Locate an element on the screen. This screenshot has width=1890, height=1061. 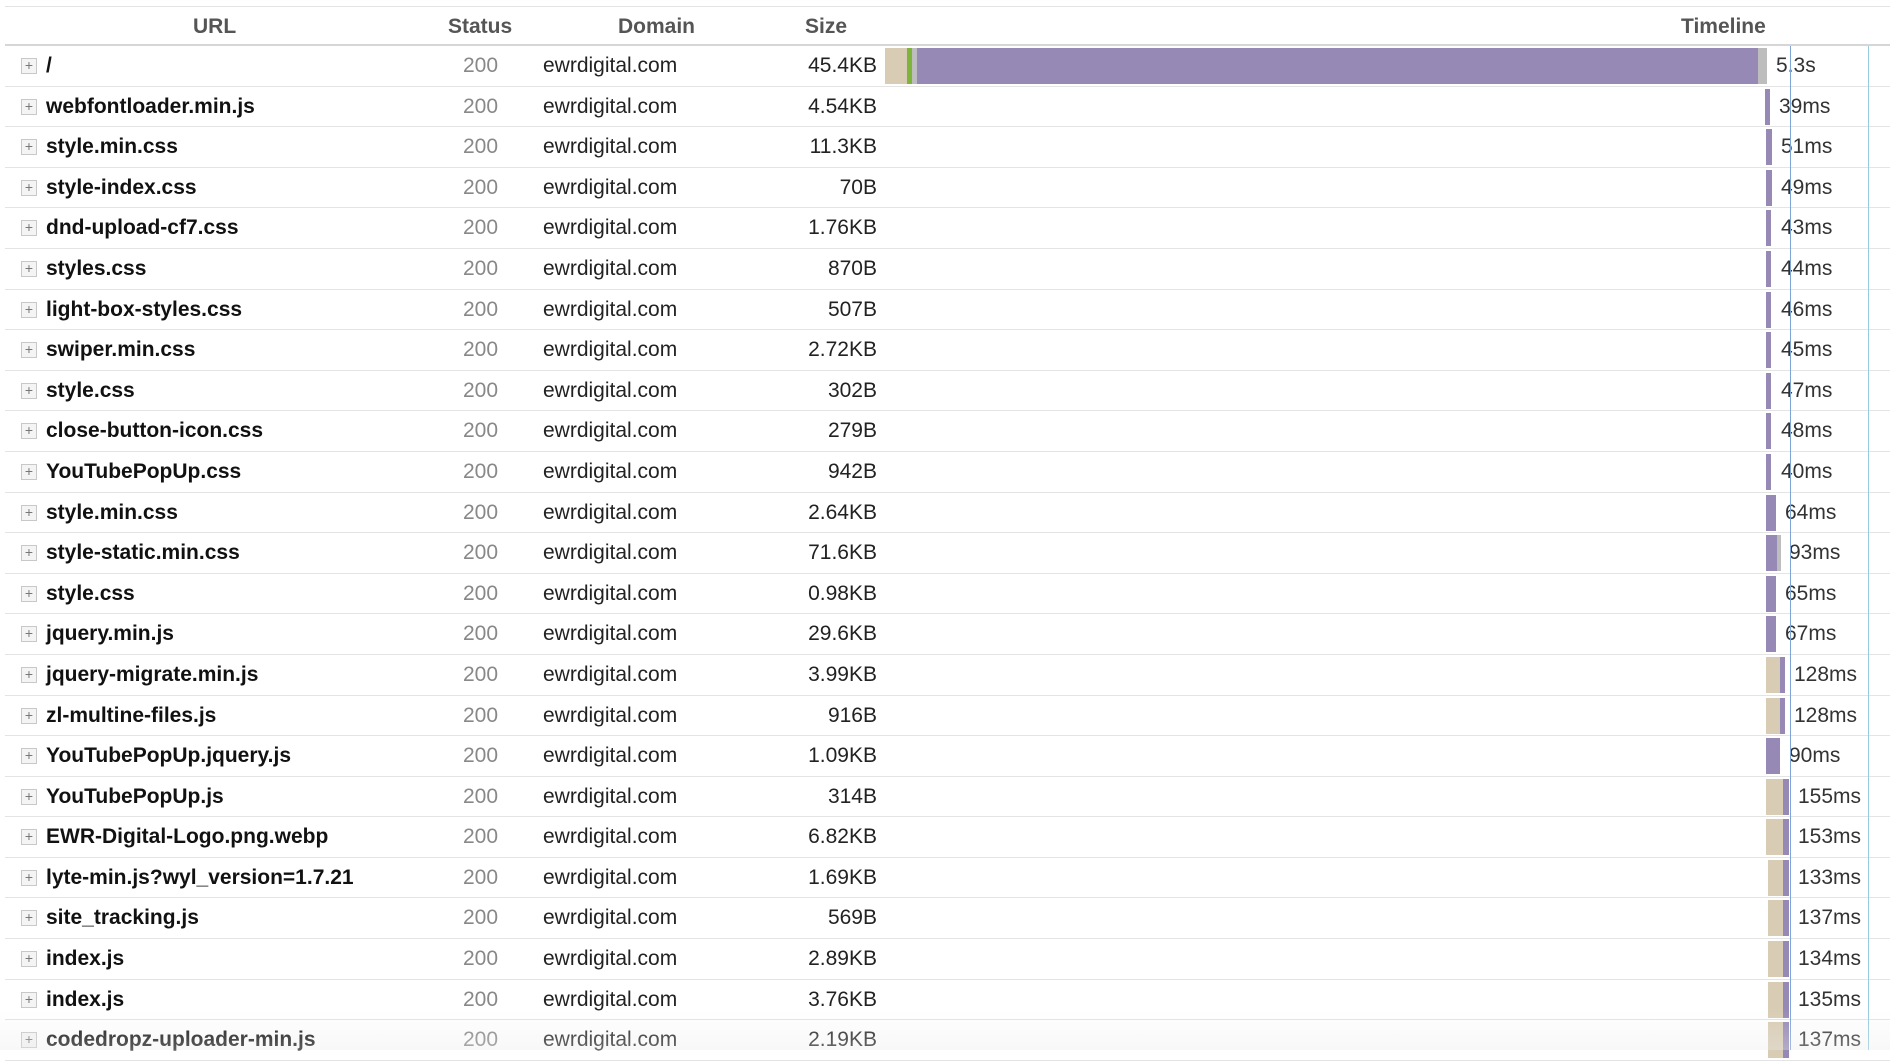
request-row: + styles.css 200 ewrdigital.com 870B 44ms is located at coordinates (947, 269).